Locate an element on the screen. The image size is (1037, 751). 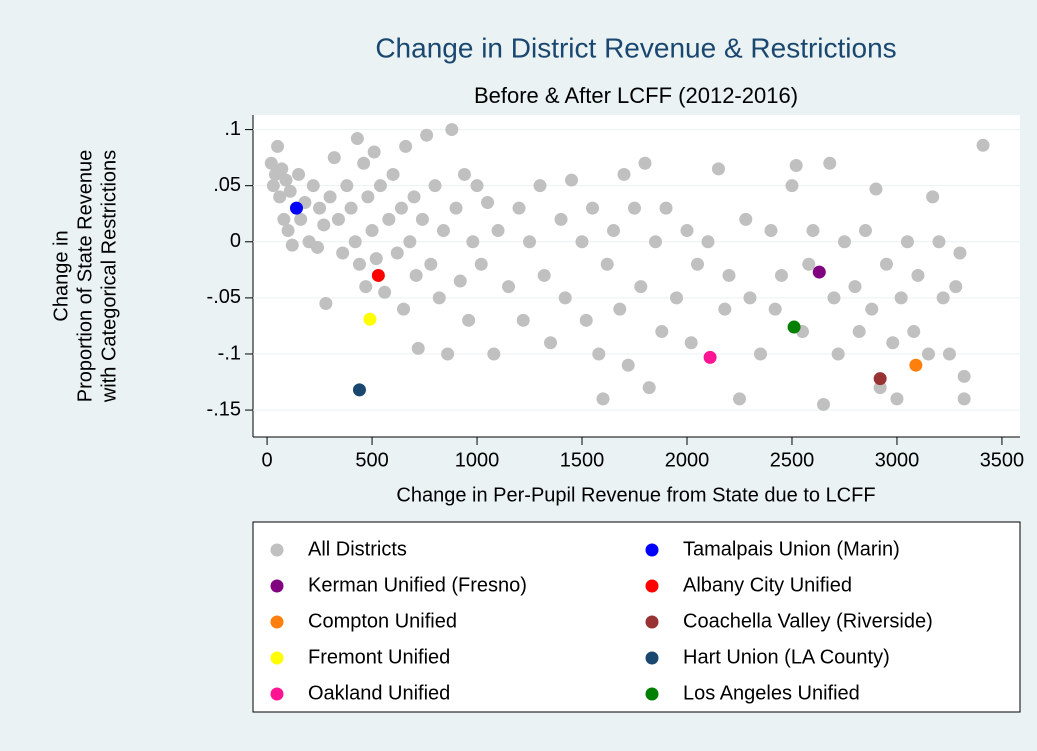
legend-label: Tamalpais Union (Marin) is located at coordinates (791, 549).